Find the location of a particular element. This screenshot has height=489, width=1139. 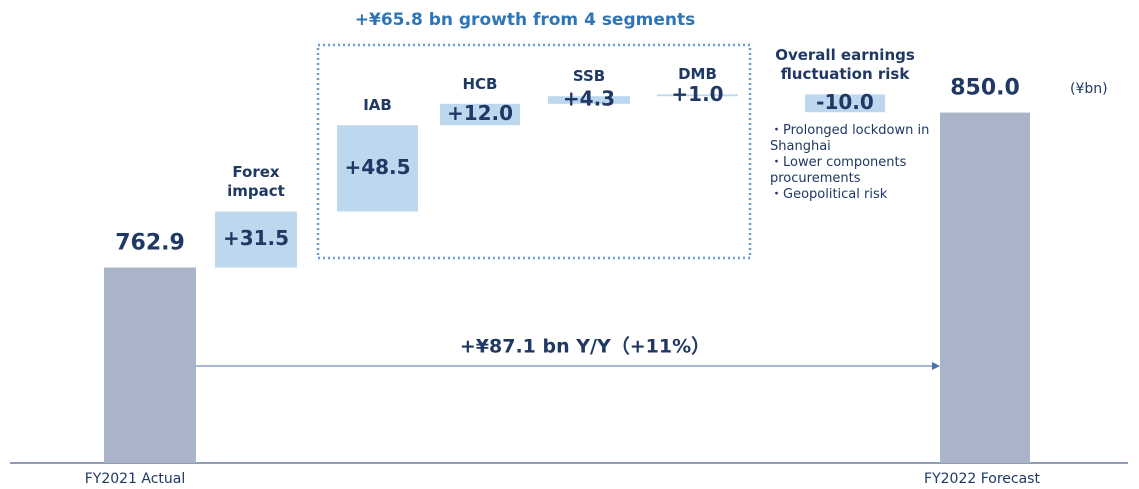

category-box: SSB is located at coordinates (589, 76).